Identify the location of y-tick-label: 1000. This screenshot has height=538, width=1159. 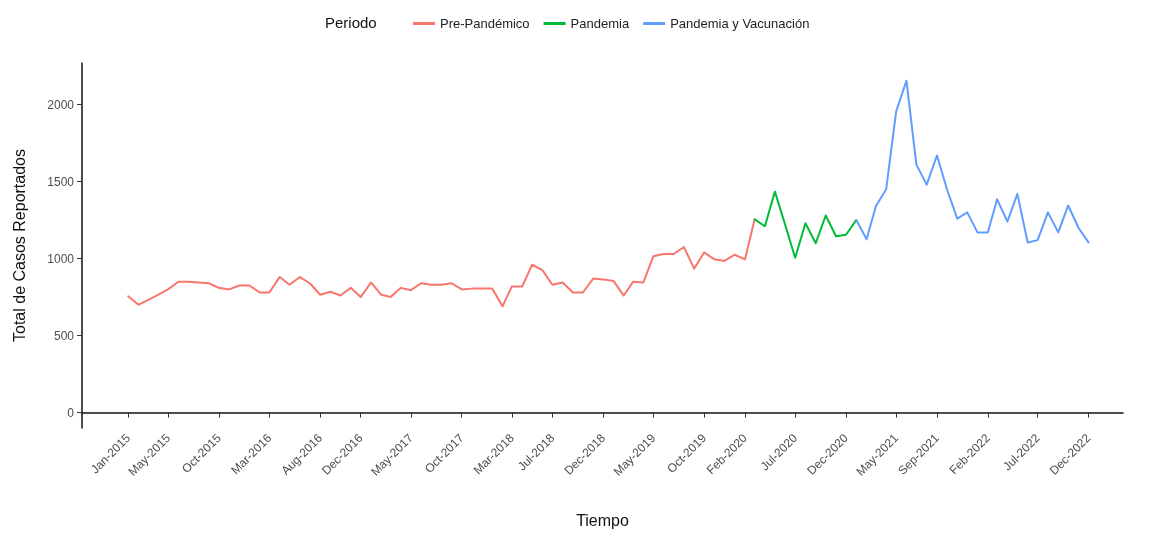
(61, 258).